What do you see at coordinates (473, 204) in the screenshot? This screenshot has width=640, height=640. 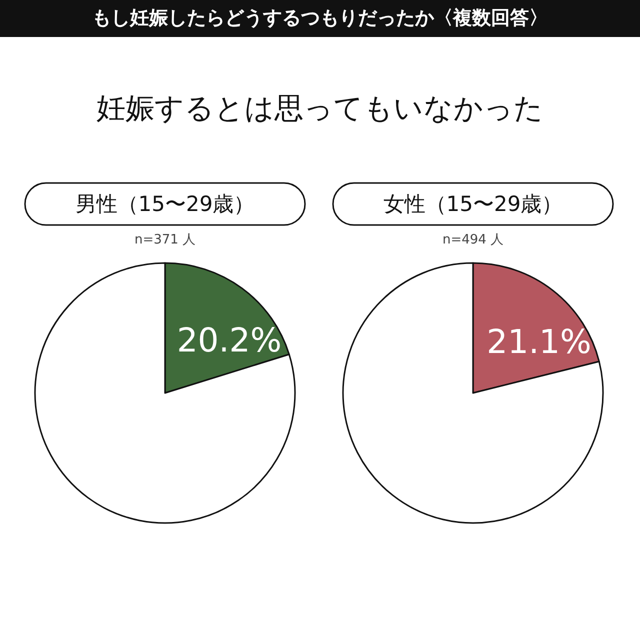 I see `chart-title: 女性（15〜29歳）` at bounding box center [473, 204].